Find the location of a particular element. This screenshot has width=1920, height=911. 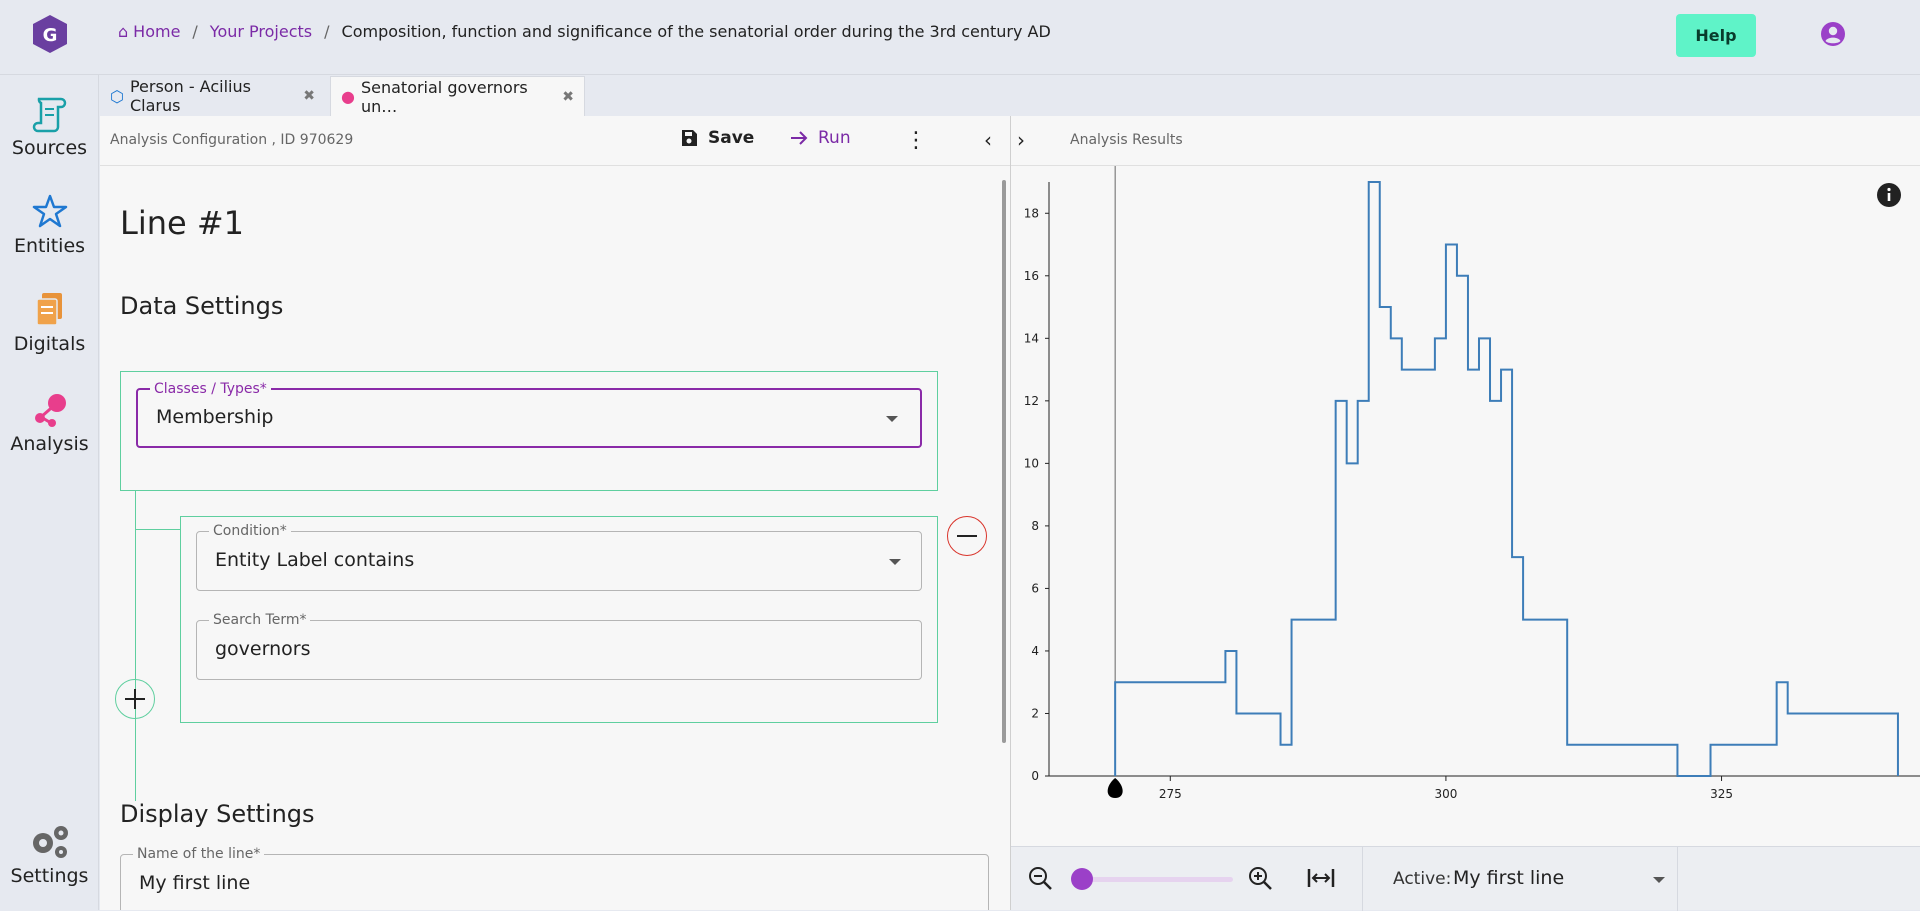

add-condition-button is located at coordinates (135, 699).